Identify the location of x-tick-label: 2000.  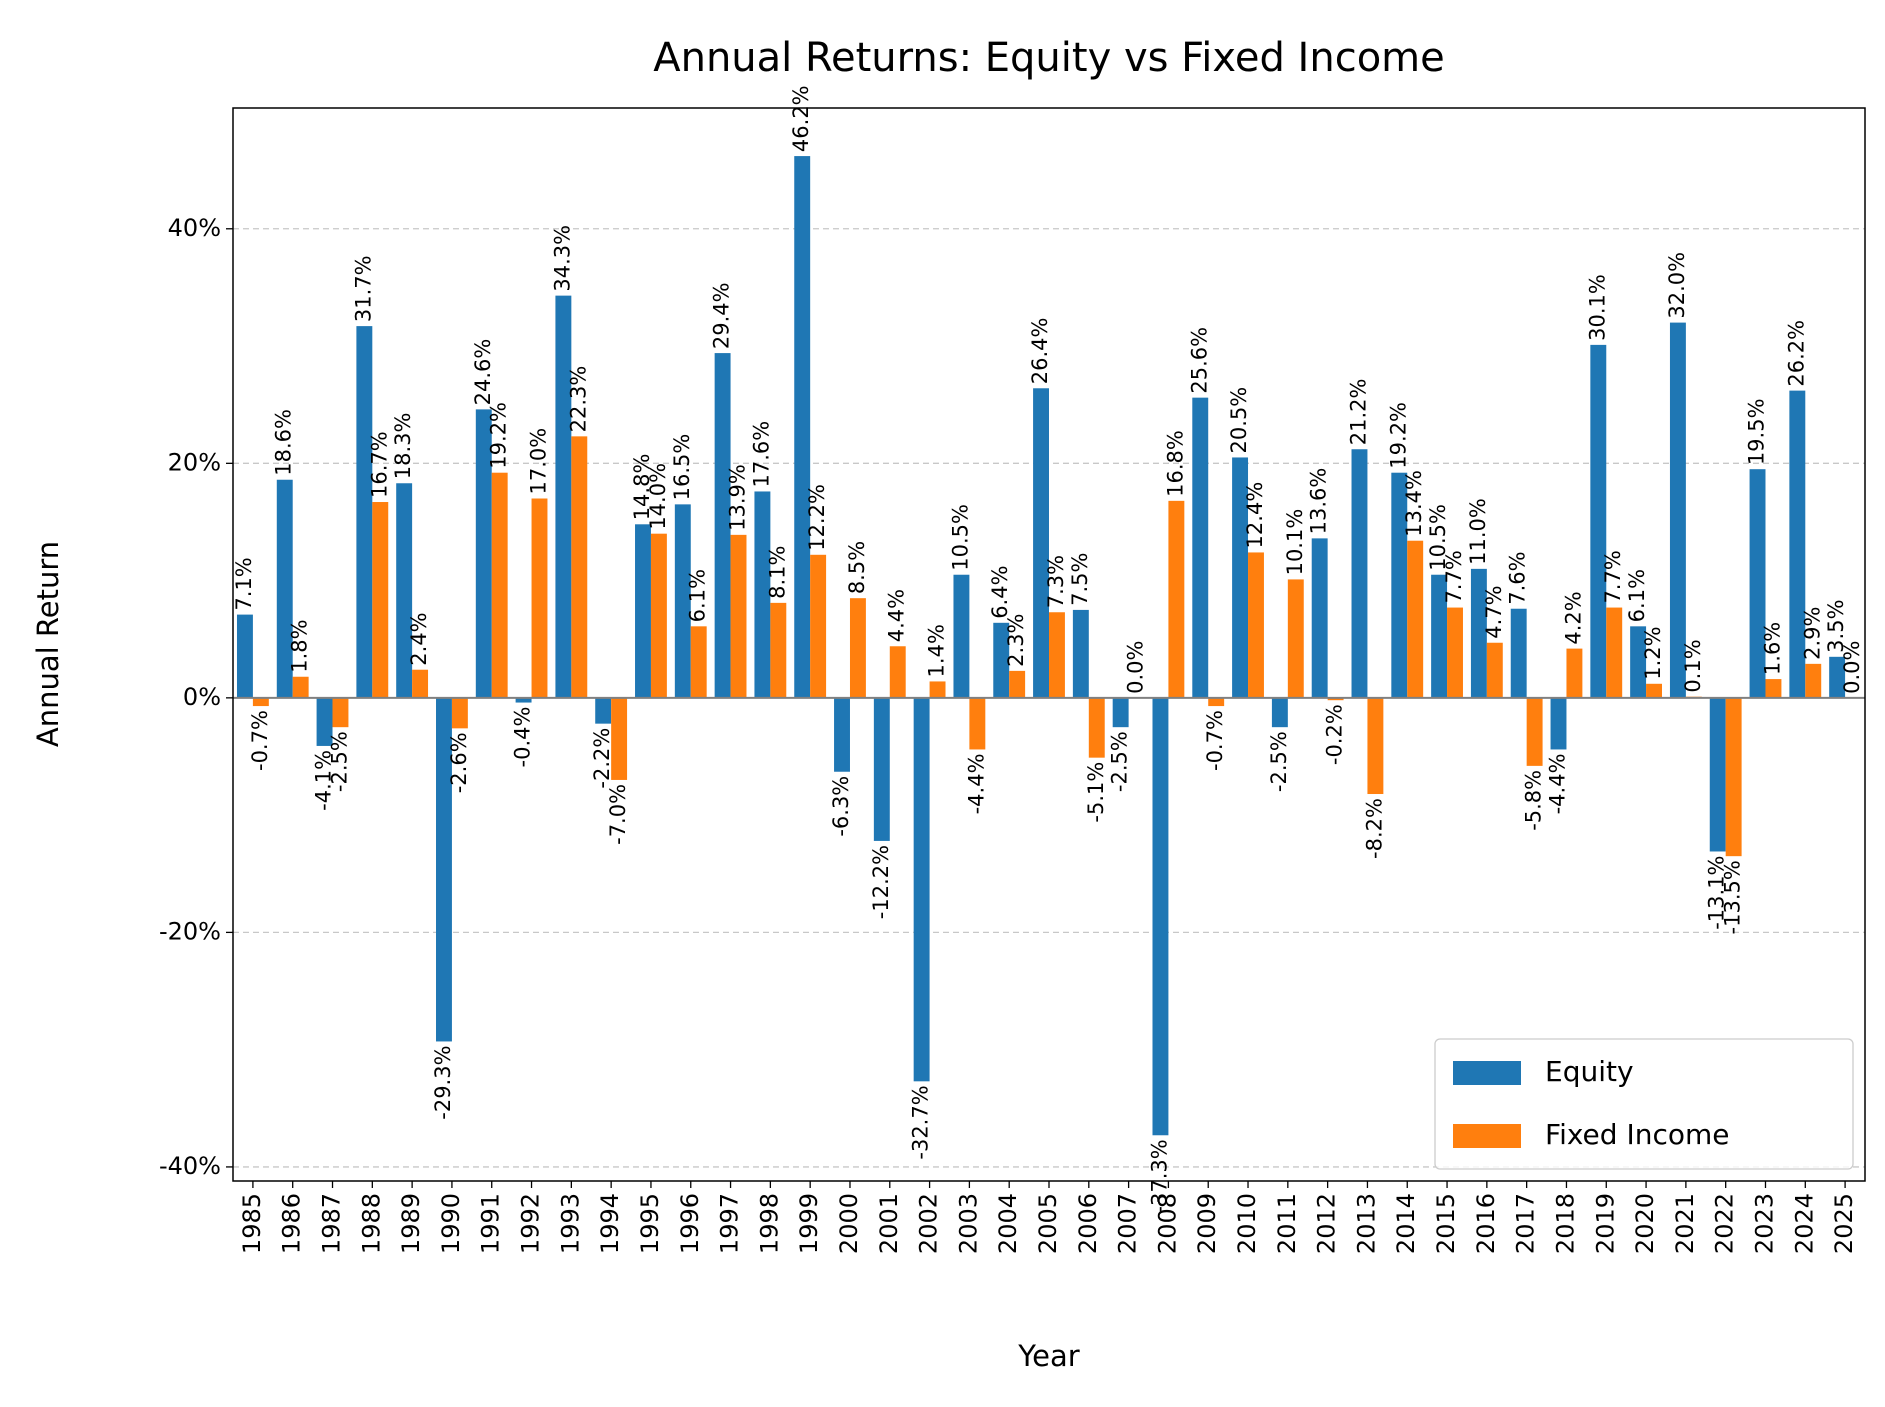
(849, 1223).